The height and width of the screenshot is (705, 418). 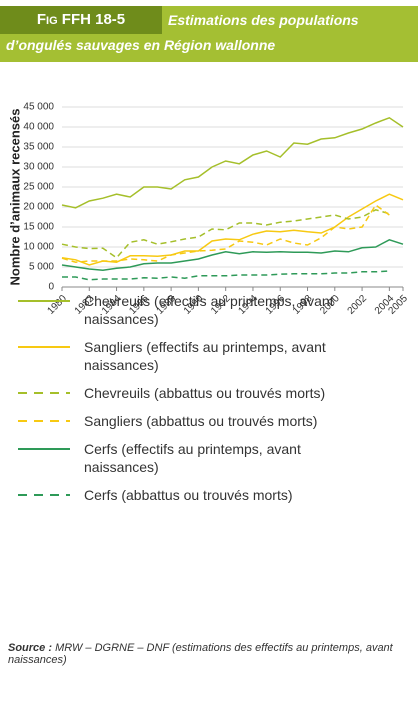 I want to click on y-axis-label: Nombre d’animaux recensés, so click(x=14, y=196).